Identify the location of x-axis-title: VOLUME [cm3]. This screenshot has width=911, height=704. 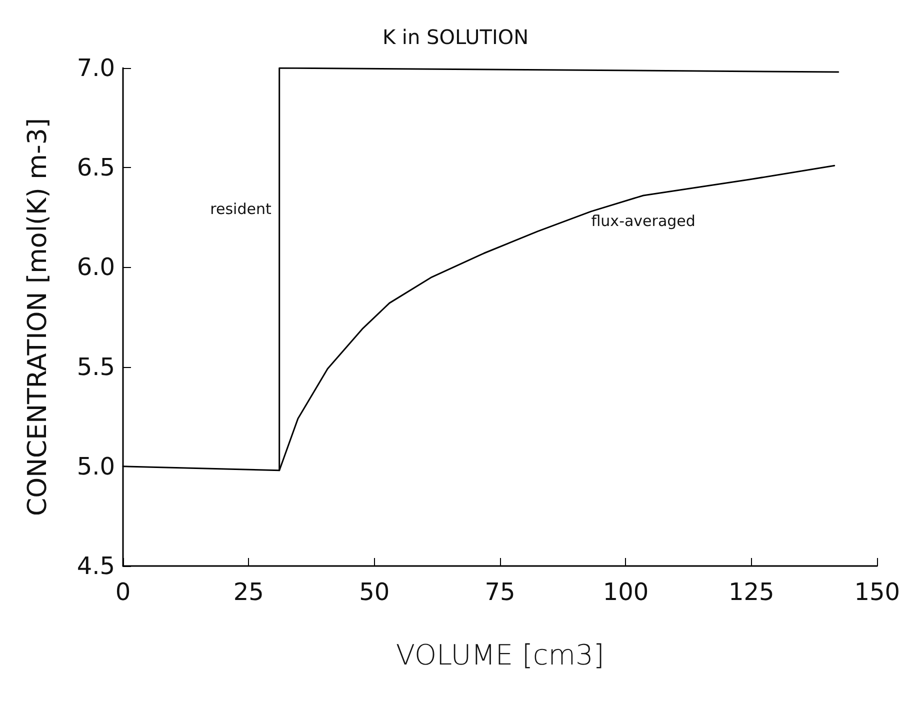
(500, 655).